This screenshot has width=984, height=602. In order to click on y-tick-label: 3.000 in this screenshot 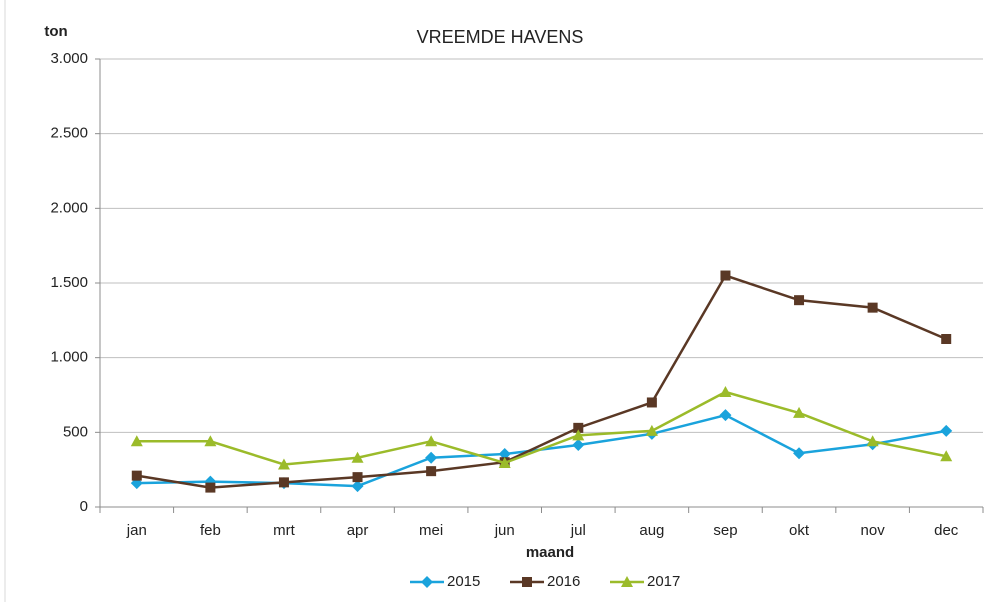, I will do `click(69, 58)`.